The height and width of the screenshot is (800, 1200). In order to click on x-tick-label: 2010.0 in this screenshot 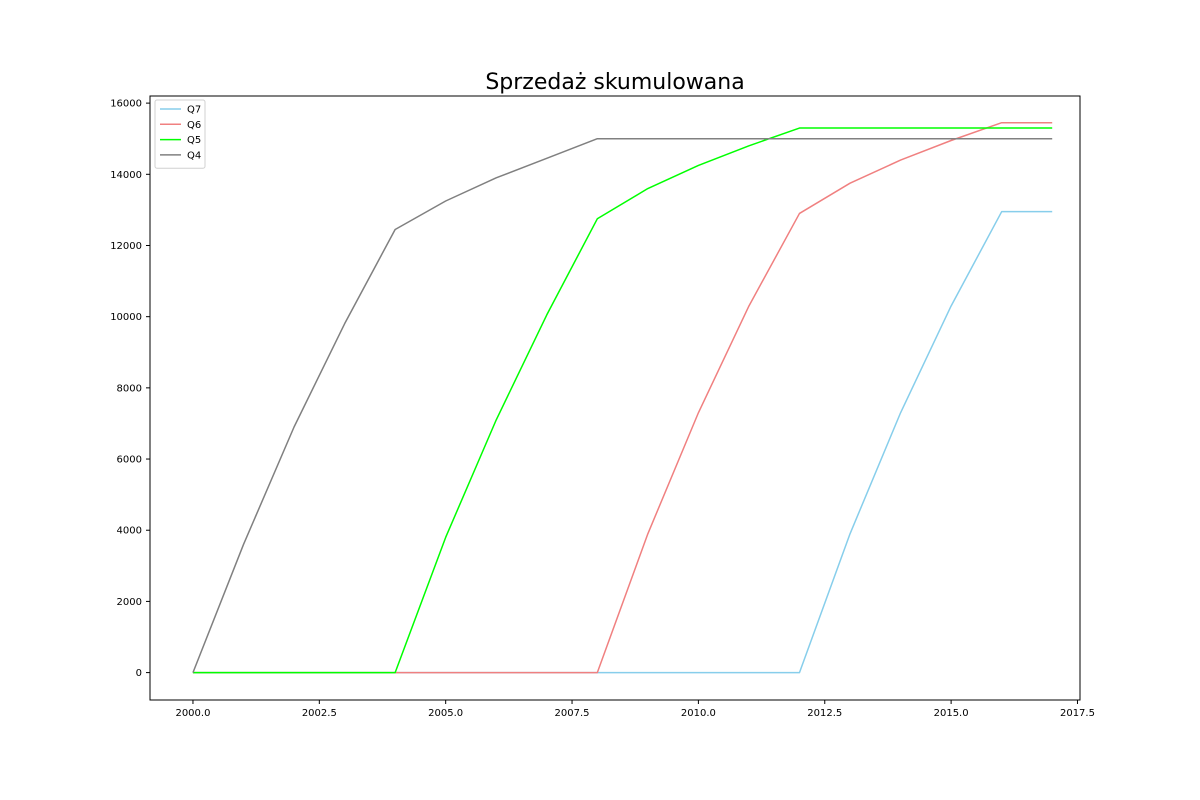, I will do `click(698, 713)`.